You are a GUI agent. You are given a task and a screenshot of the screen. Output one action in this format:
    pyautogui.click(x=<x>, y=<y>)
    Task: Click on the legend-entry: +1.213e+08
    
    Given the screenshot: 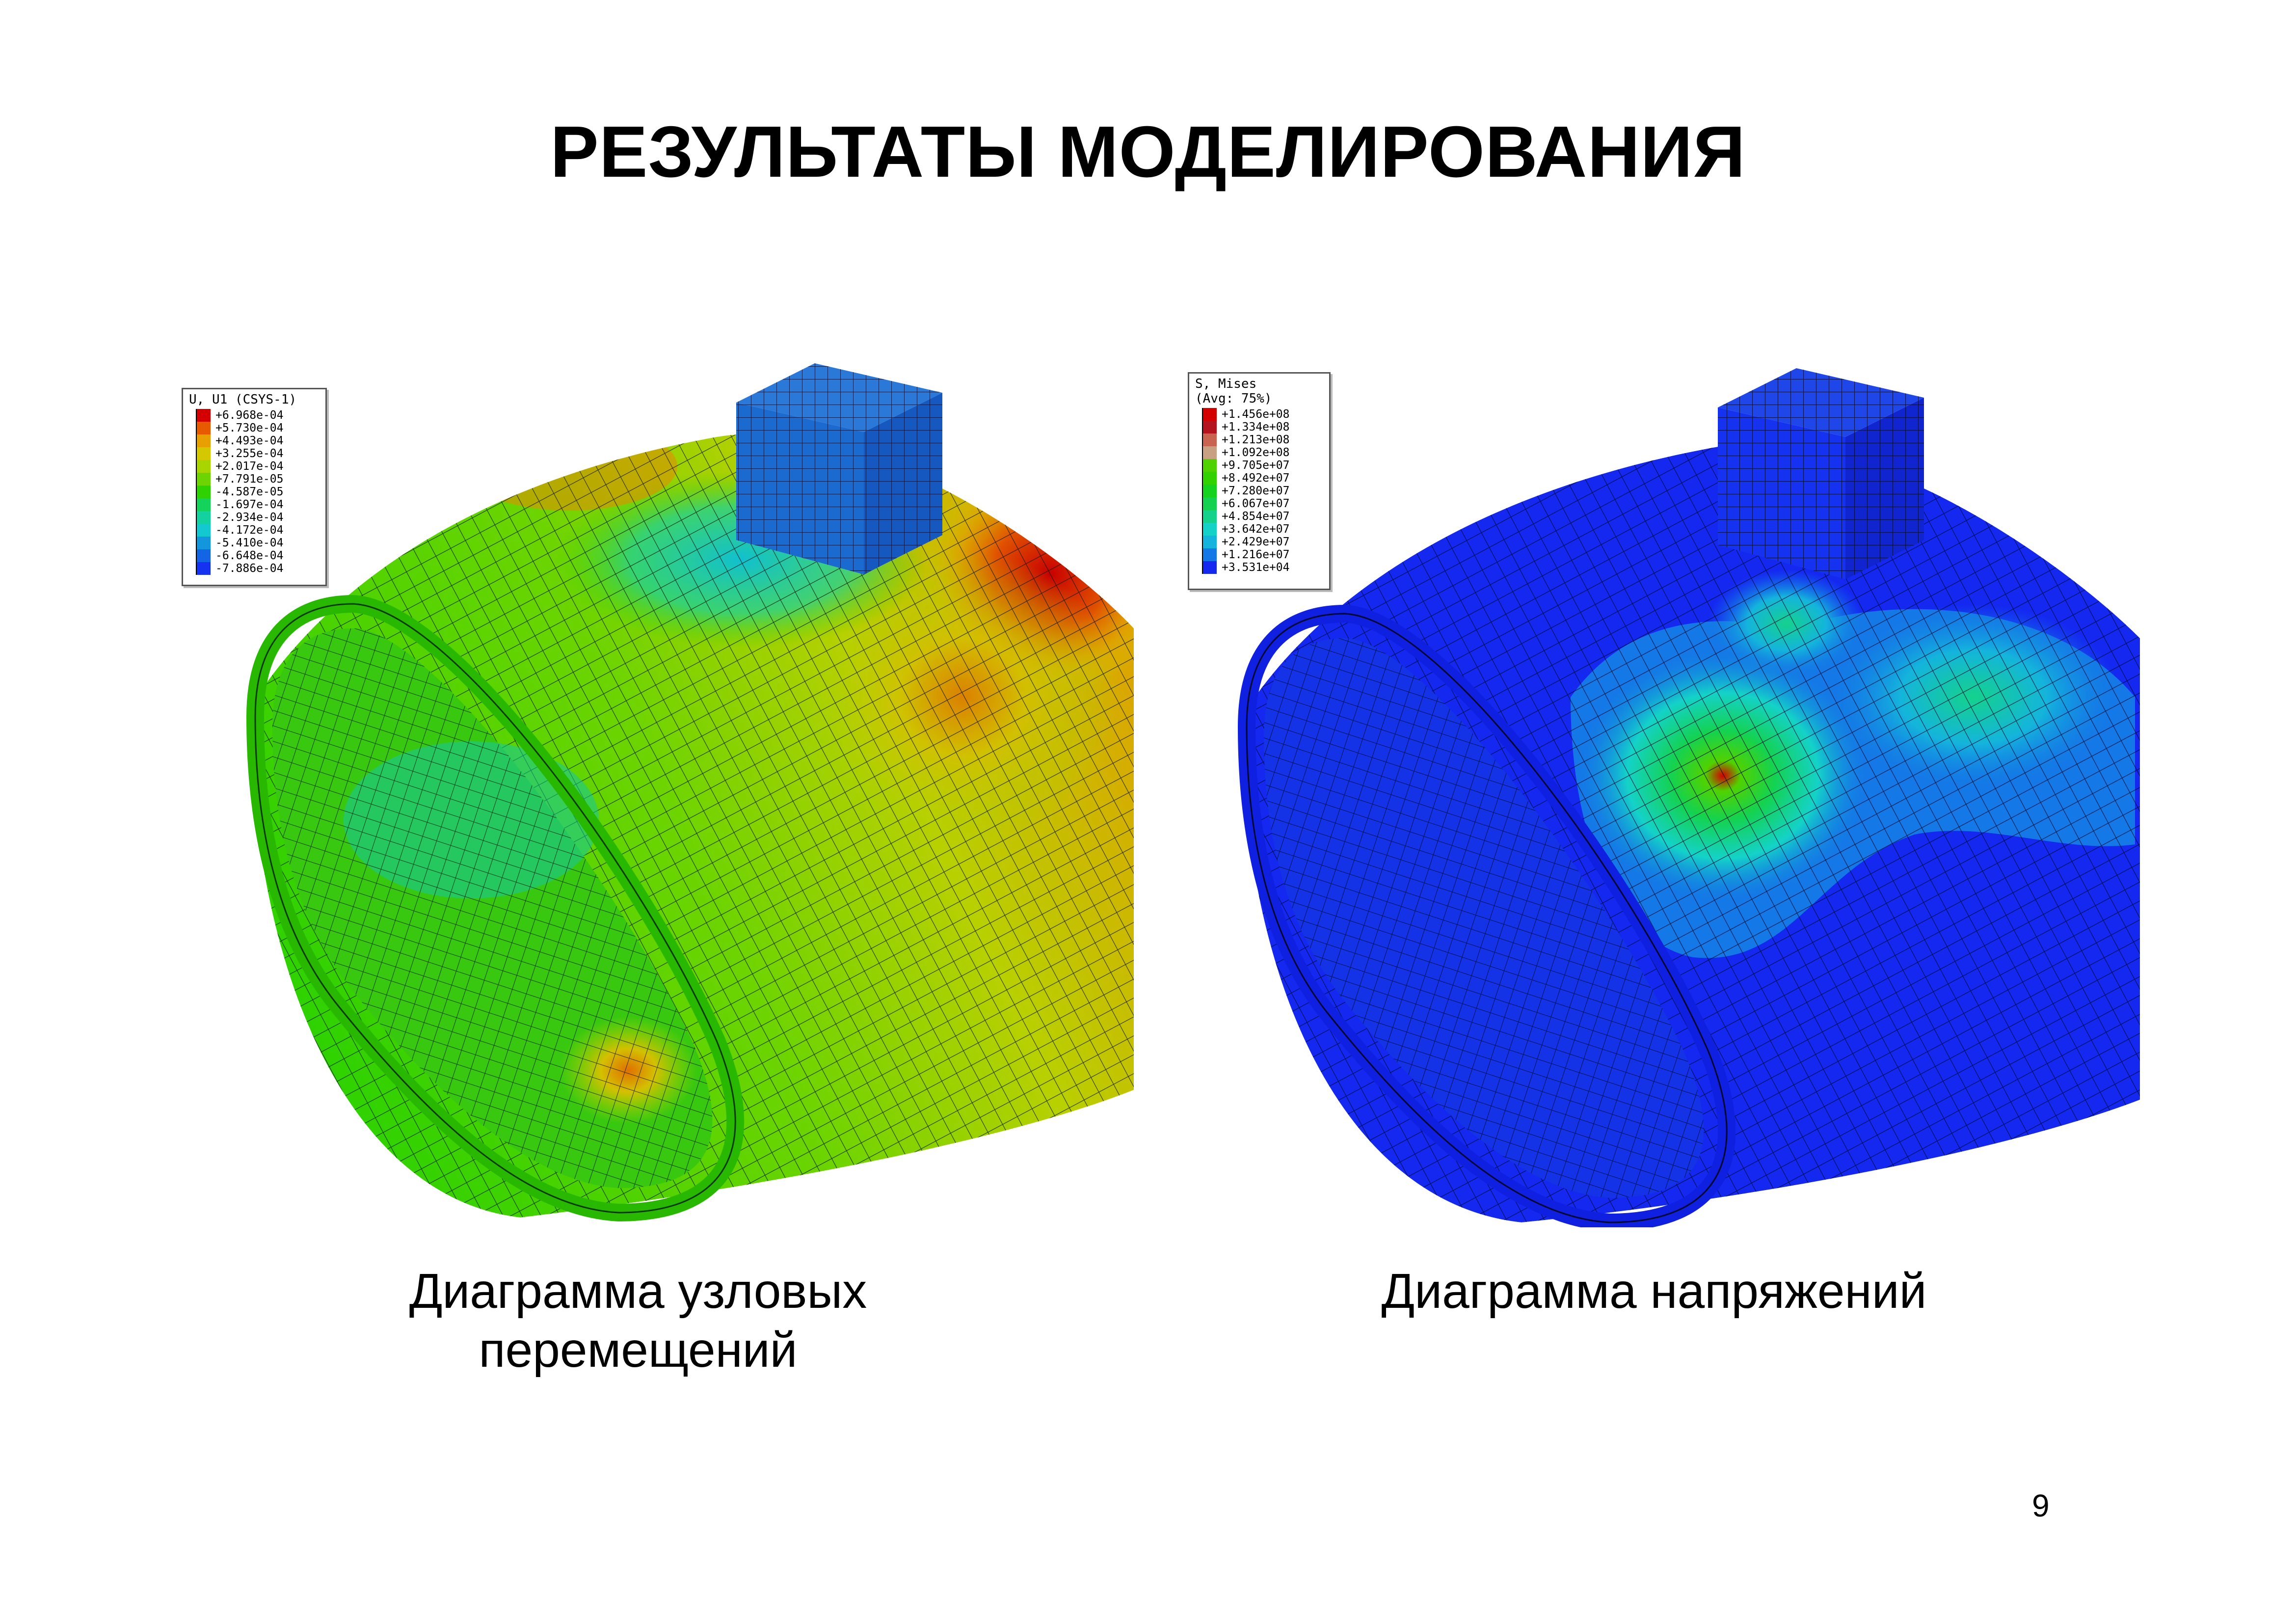 What is the action you would take?
    pyautogui.click(x=1259, y=439)
    